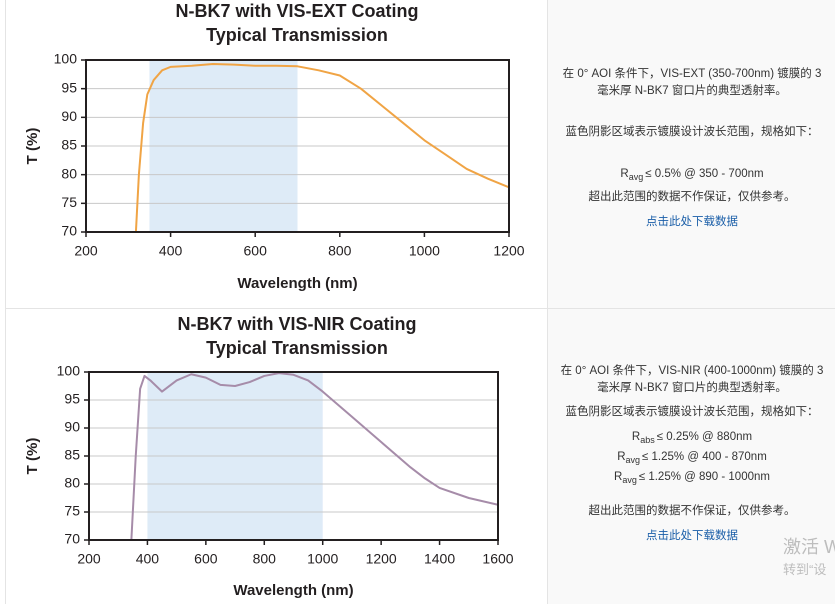 This screenshot has width=835, height=609. Describe the element at coordinates (704, 477) in the screenshot. I see `spec-text: ≤ 1.25% @ 890 - 1000nm` at that location.